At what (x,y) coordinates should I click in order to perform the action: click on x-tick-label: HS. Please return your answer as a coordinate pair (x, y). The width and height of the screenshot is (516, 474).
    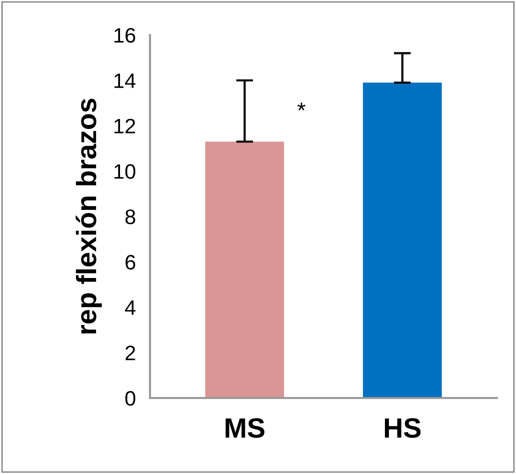
    Looking at the image, I should click on (402, 428).